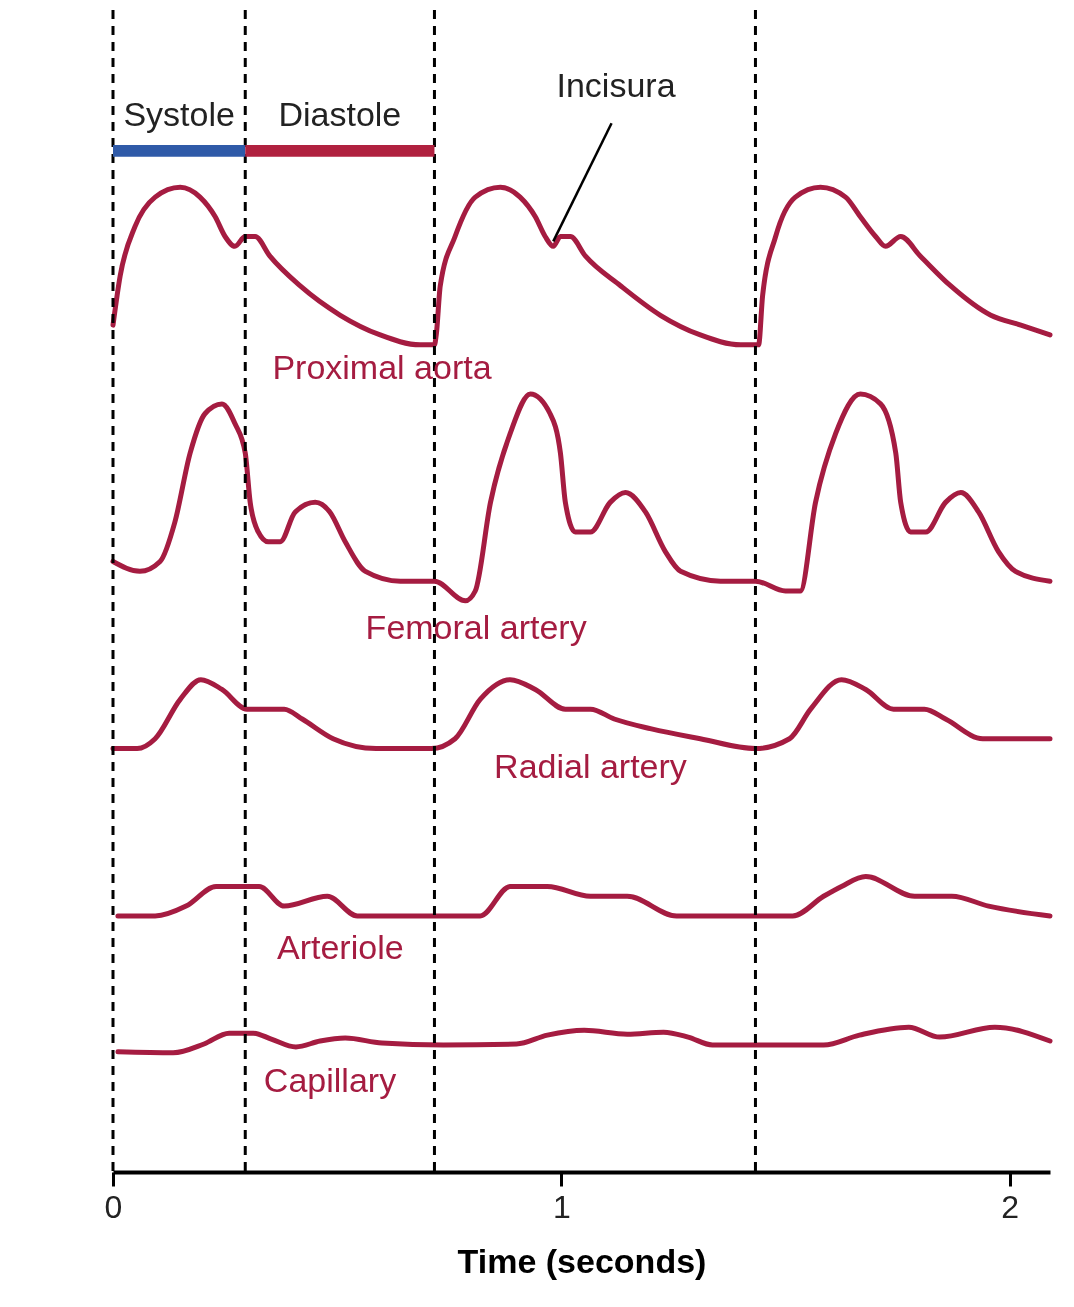 The image size is (1074, 1307). Describe the element at coordinates (330, 1080) in the screenshot. I see `series-label: Capillary` at that location.